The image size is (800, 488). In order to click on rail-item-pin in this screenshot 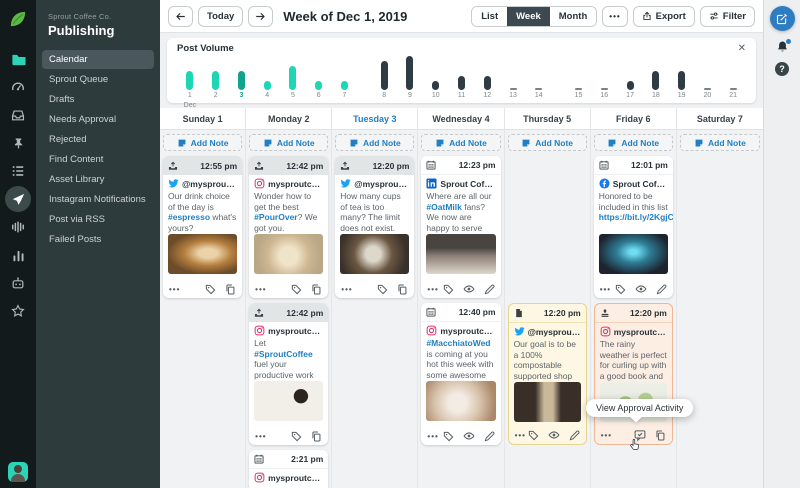, I will do `click(18, 143)`.